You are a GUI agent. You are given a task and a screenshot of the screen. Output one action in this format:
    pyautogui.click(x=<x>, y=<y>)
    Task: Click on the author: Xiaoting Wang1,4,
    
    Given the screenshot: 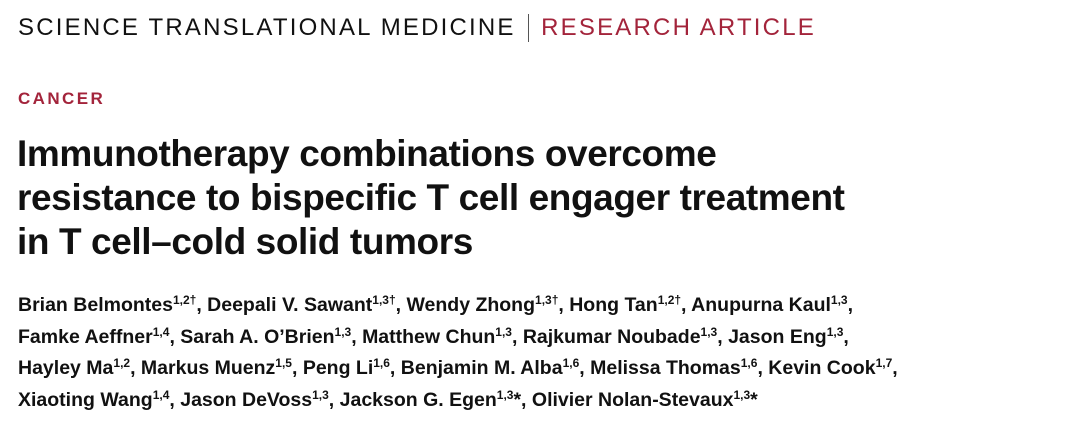 What is the action you would take?
    pyautogui.click(x=99, y=400)
    